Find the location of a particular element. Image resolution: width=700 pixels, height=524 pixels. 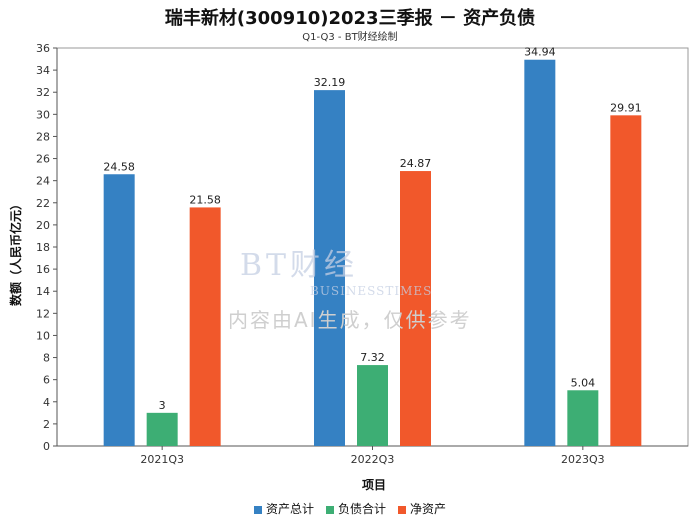

legend-label: 资产总计 is located at coordinates (289, 509).